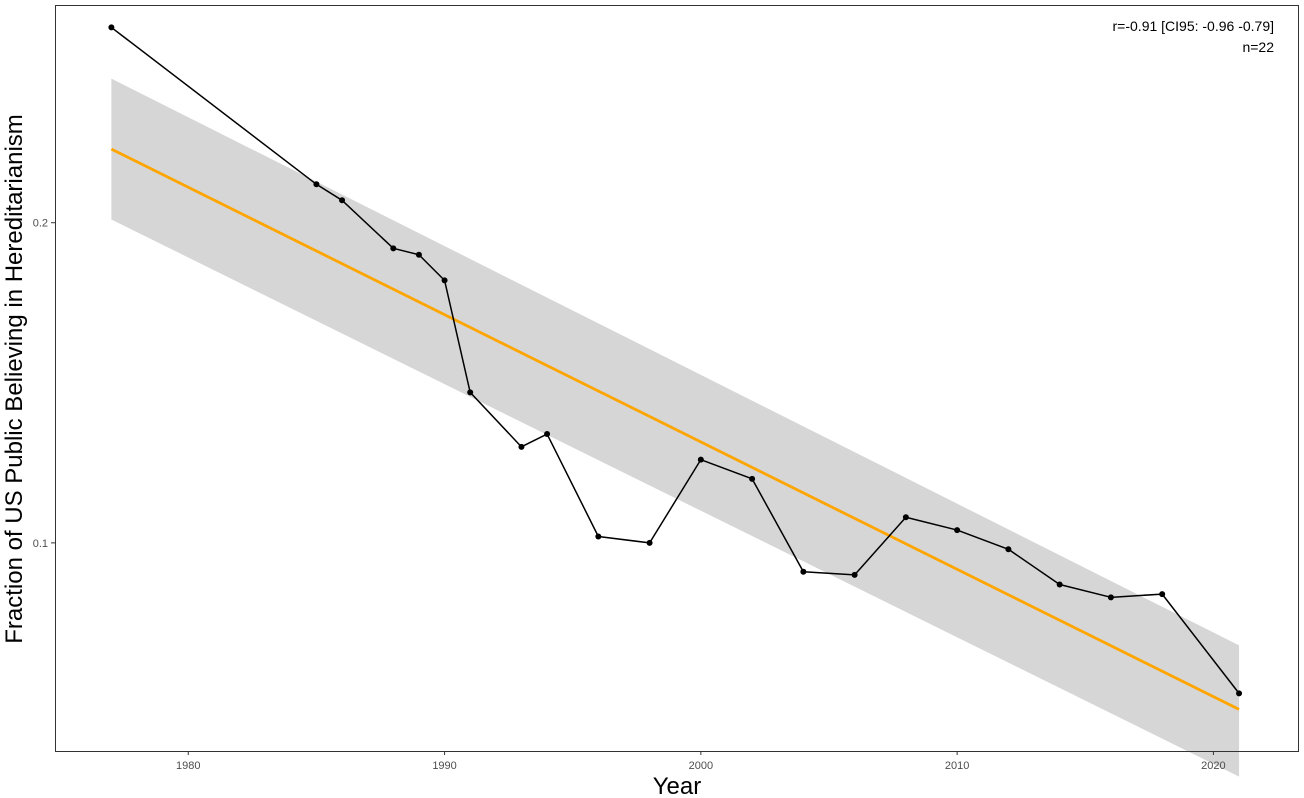 The height and width of the screenshot is (798, 1304). Describe the element at coordinates (44, 384) in the screenshot. I see `y-axis-ticks: 0.1 0.2` at that location.